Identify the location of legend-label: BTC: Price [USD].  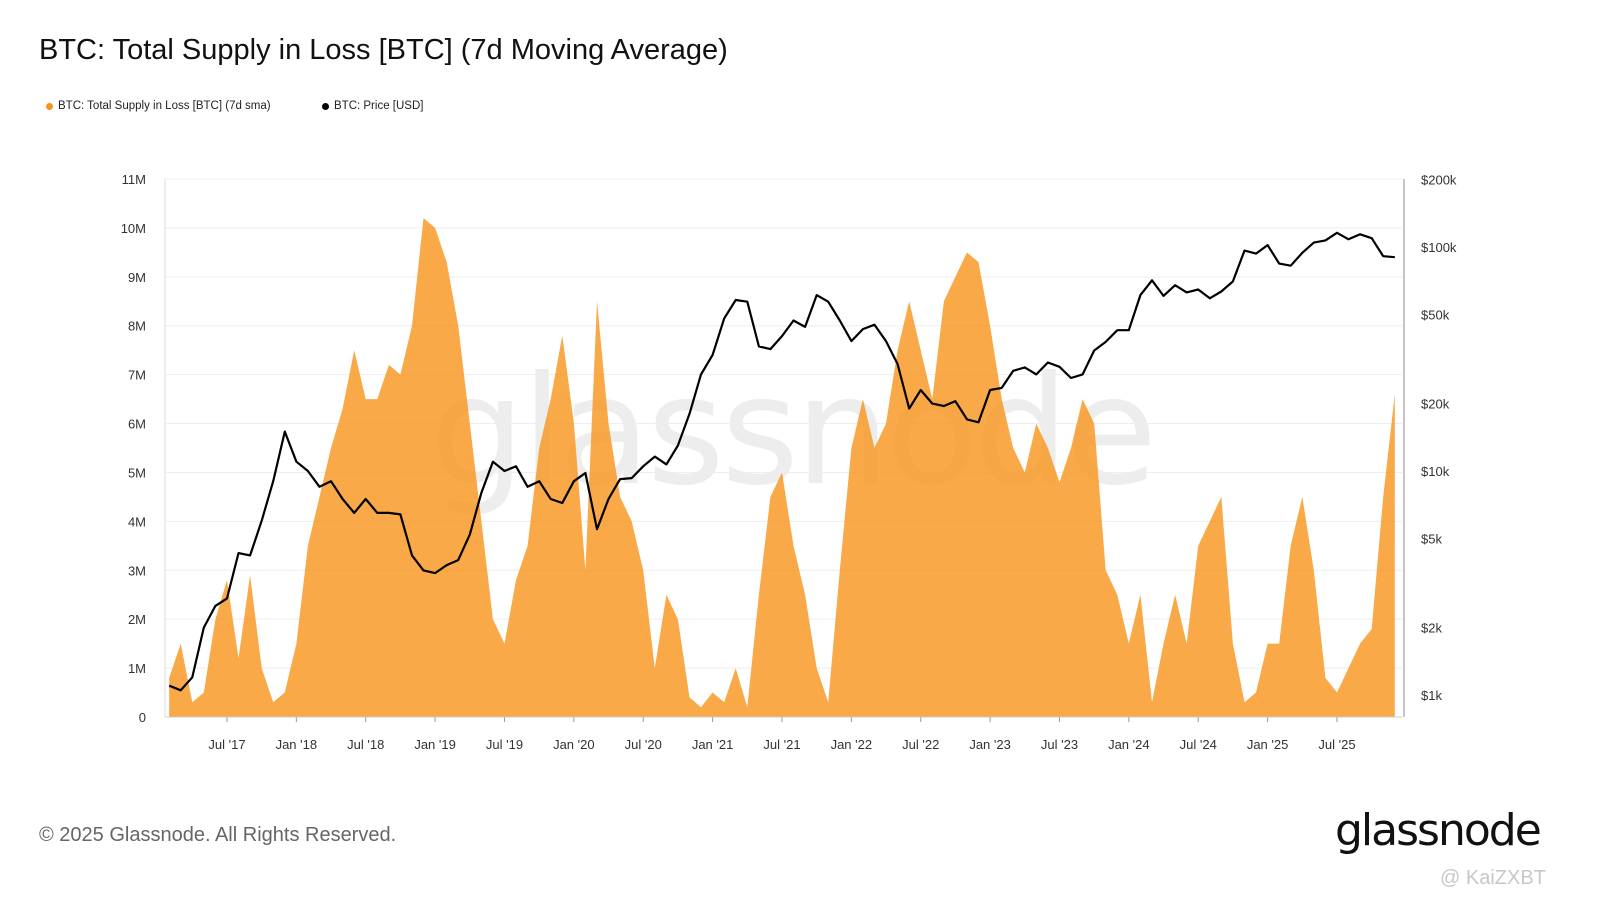
(379, 106).